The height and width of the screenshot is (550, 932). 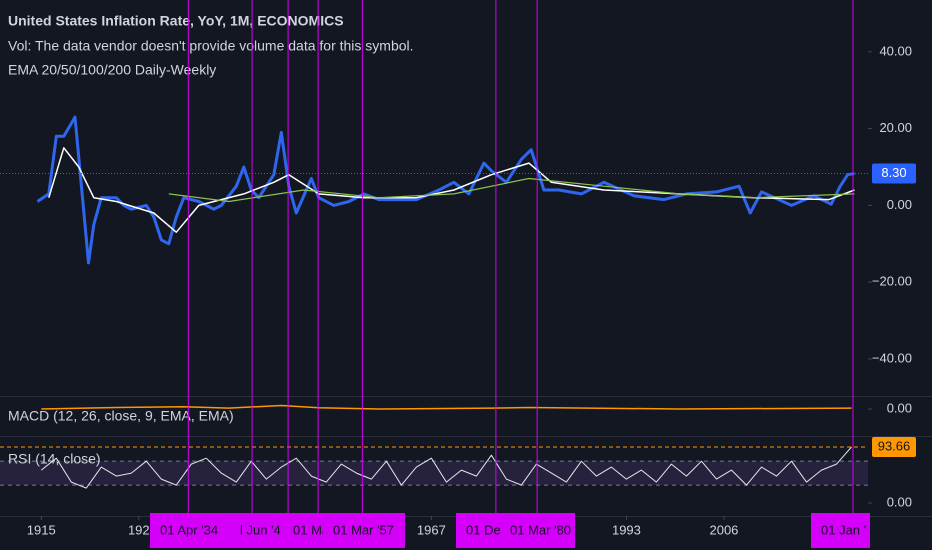 What do you see at coordinates (112, 70) in the screenshot?
I see `indicator-label: EMA 20/50/100/200 Daily-Weekly` at bounding box center [112, 70].